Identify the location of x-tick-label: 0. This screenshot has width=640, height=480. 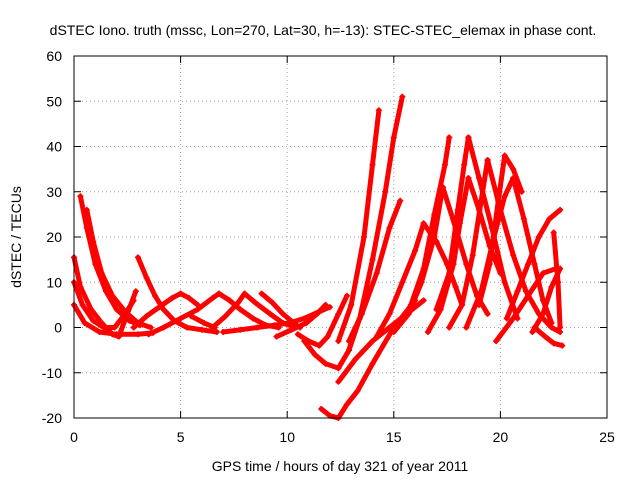
(74, 437).